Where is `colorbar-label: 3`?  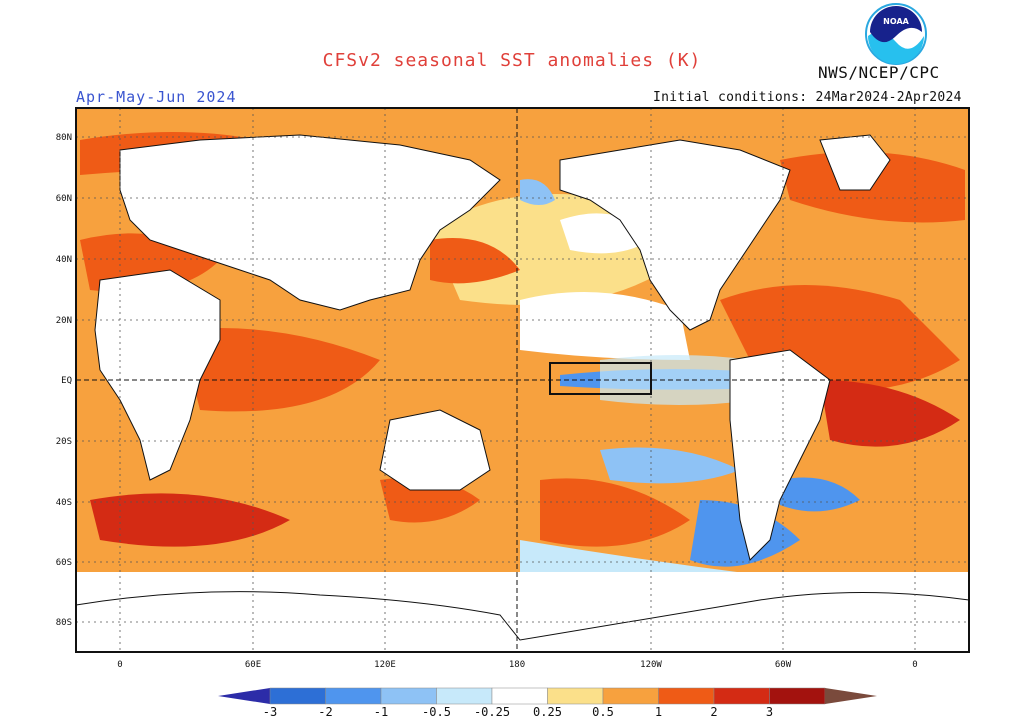
colorbar-label: 3 is located at coordinates (769, 712).